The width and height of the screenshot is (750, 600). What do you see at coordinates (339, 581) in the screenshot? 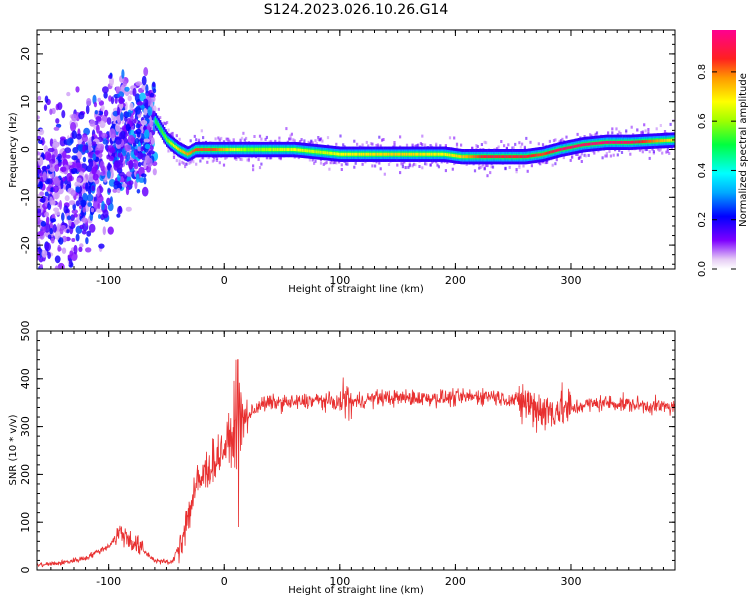
I see `x-tick-label: 100` at bounding box center [339, 581].